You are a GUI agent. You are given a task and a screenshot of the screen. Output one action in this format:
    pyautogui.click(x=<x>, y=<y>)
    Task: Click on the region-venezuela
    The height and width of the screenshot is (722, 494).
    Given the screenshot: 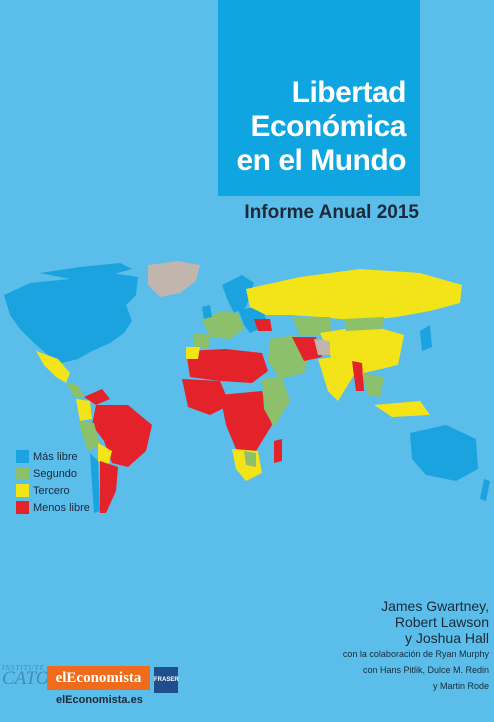 What is the action you would take?
    pyautogui.click(x=97, y=397)
    